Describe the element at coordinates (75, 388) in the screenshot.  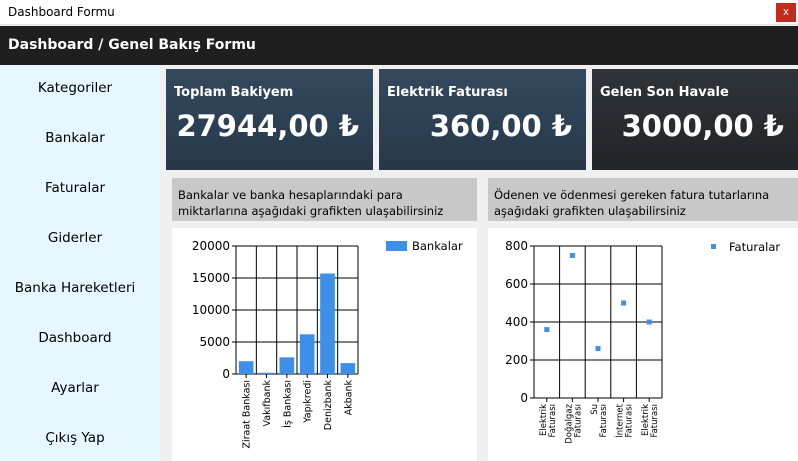
I see `sidebar-item-ayarlar: Ayarlar` at that location.